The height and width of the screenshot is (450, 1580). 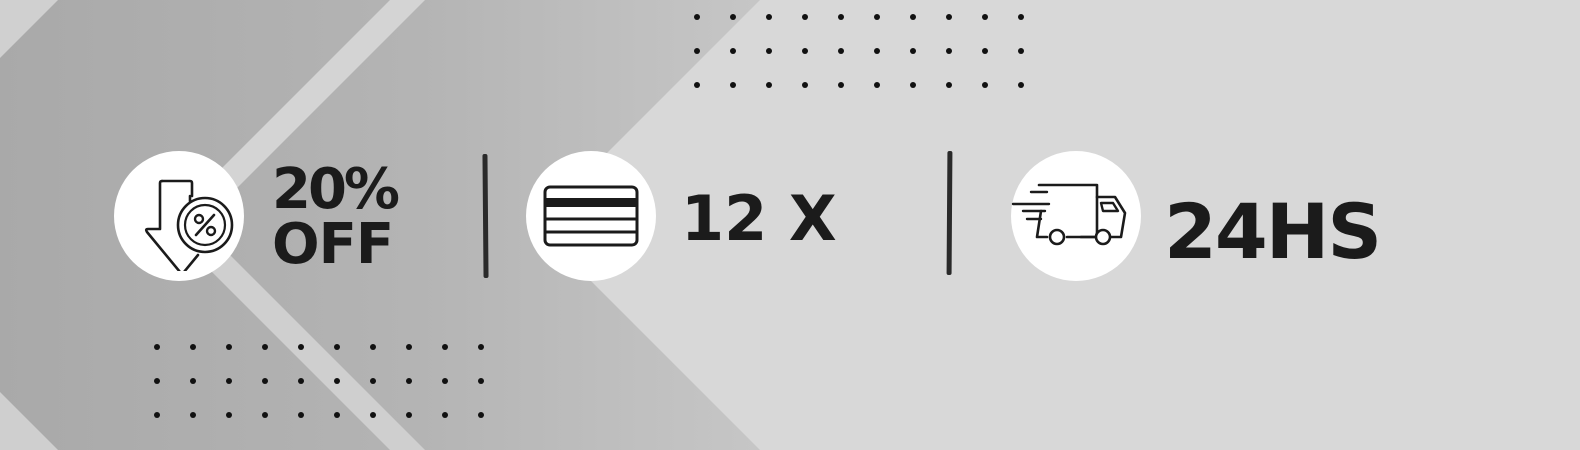 I want to click on shipping-label: 24HS, so click(x=1273, y=231).